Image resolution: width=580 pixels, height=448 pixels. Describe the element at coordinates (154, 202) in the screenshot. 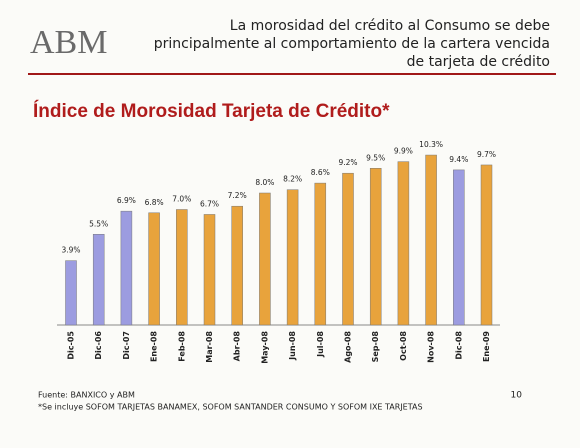

I see `value-label: 6.8%` at that location.